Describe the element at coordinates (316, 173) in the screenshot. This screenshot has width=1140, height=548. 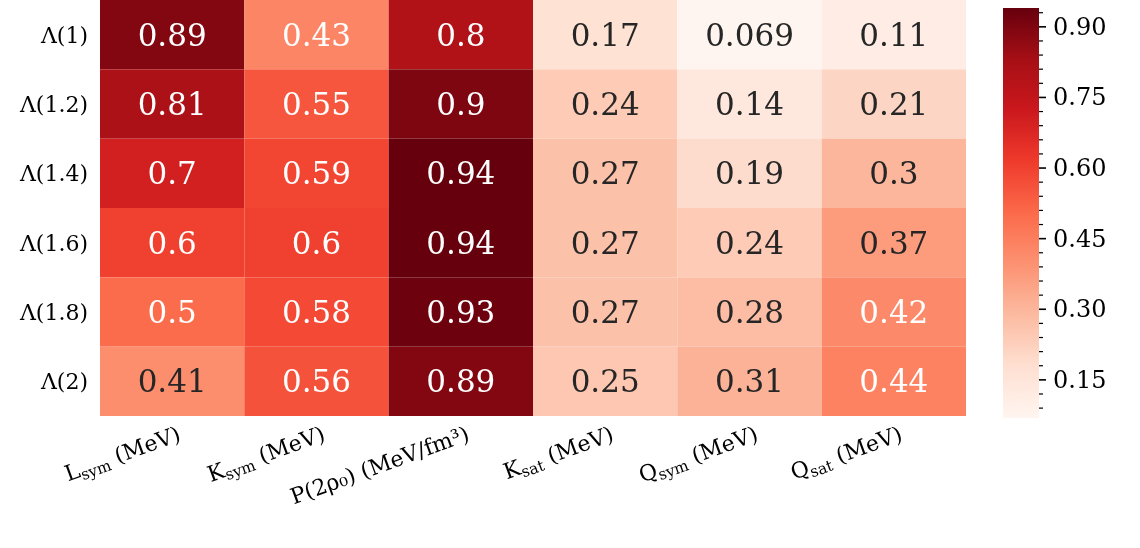
I see `data-label: 0.59` at that location.